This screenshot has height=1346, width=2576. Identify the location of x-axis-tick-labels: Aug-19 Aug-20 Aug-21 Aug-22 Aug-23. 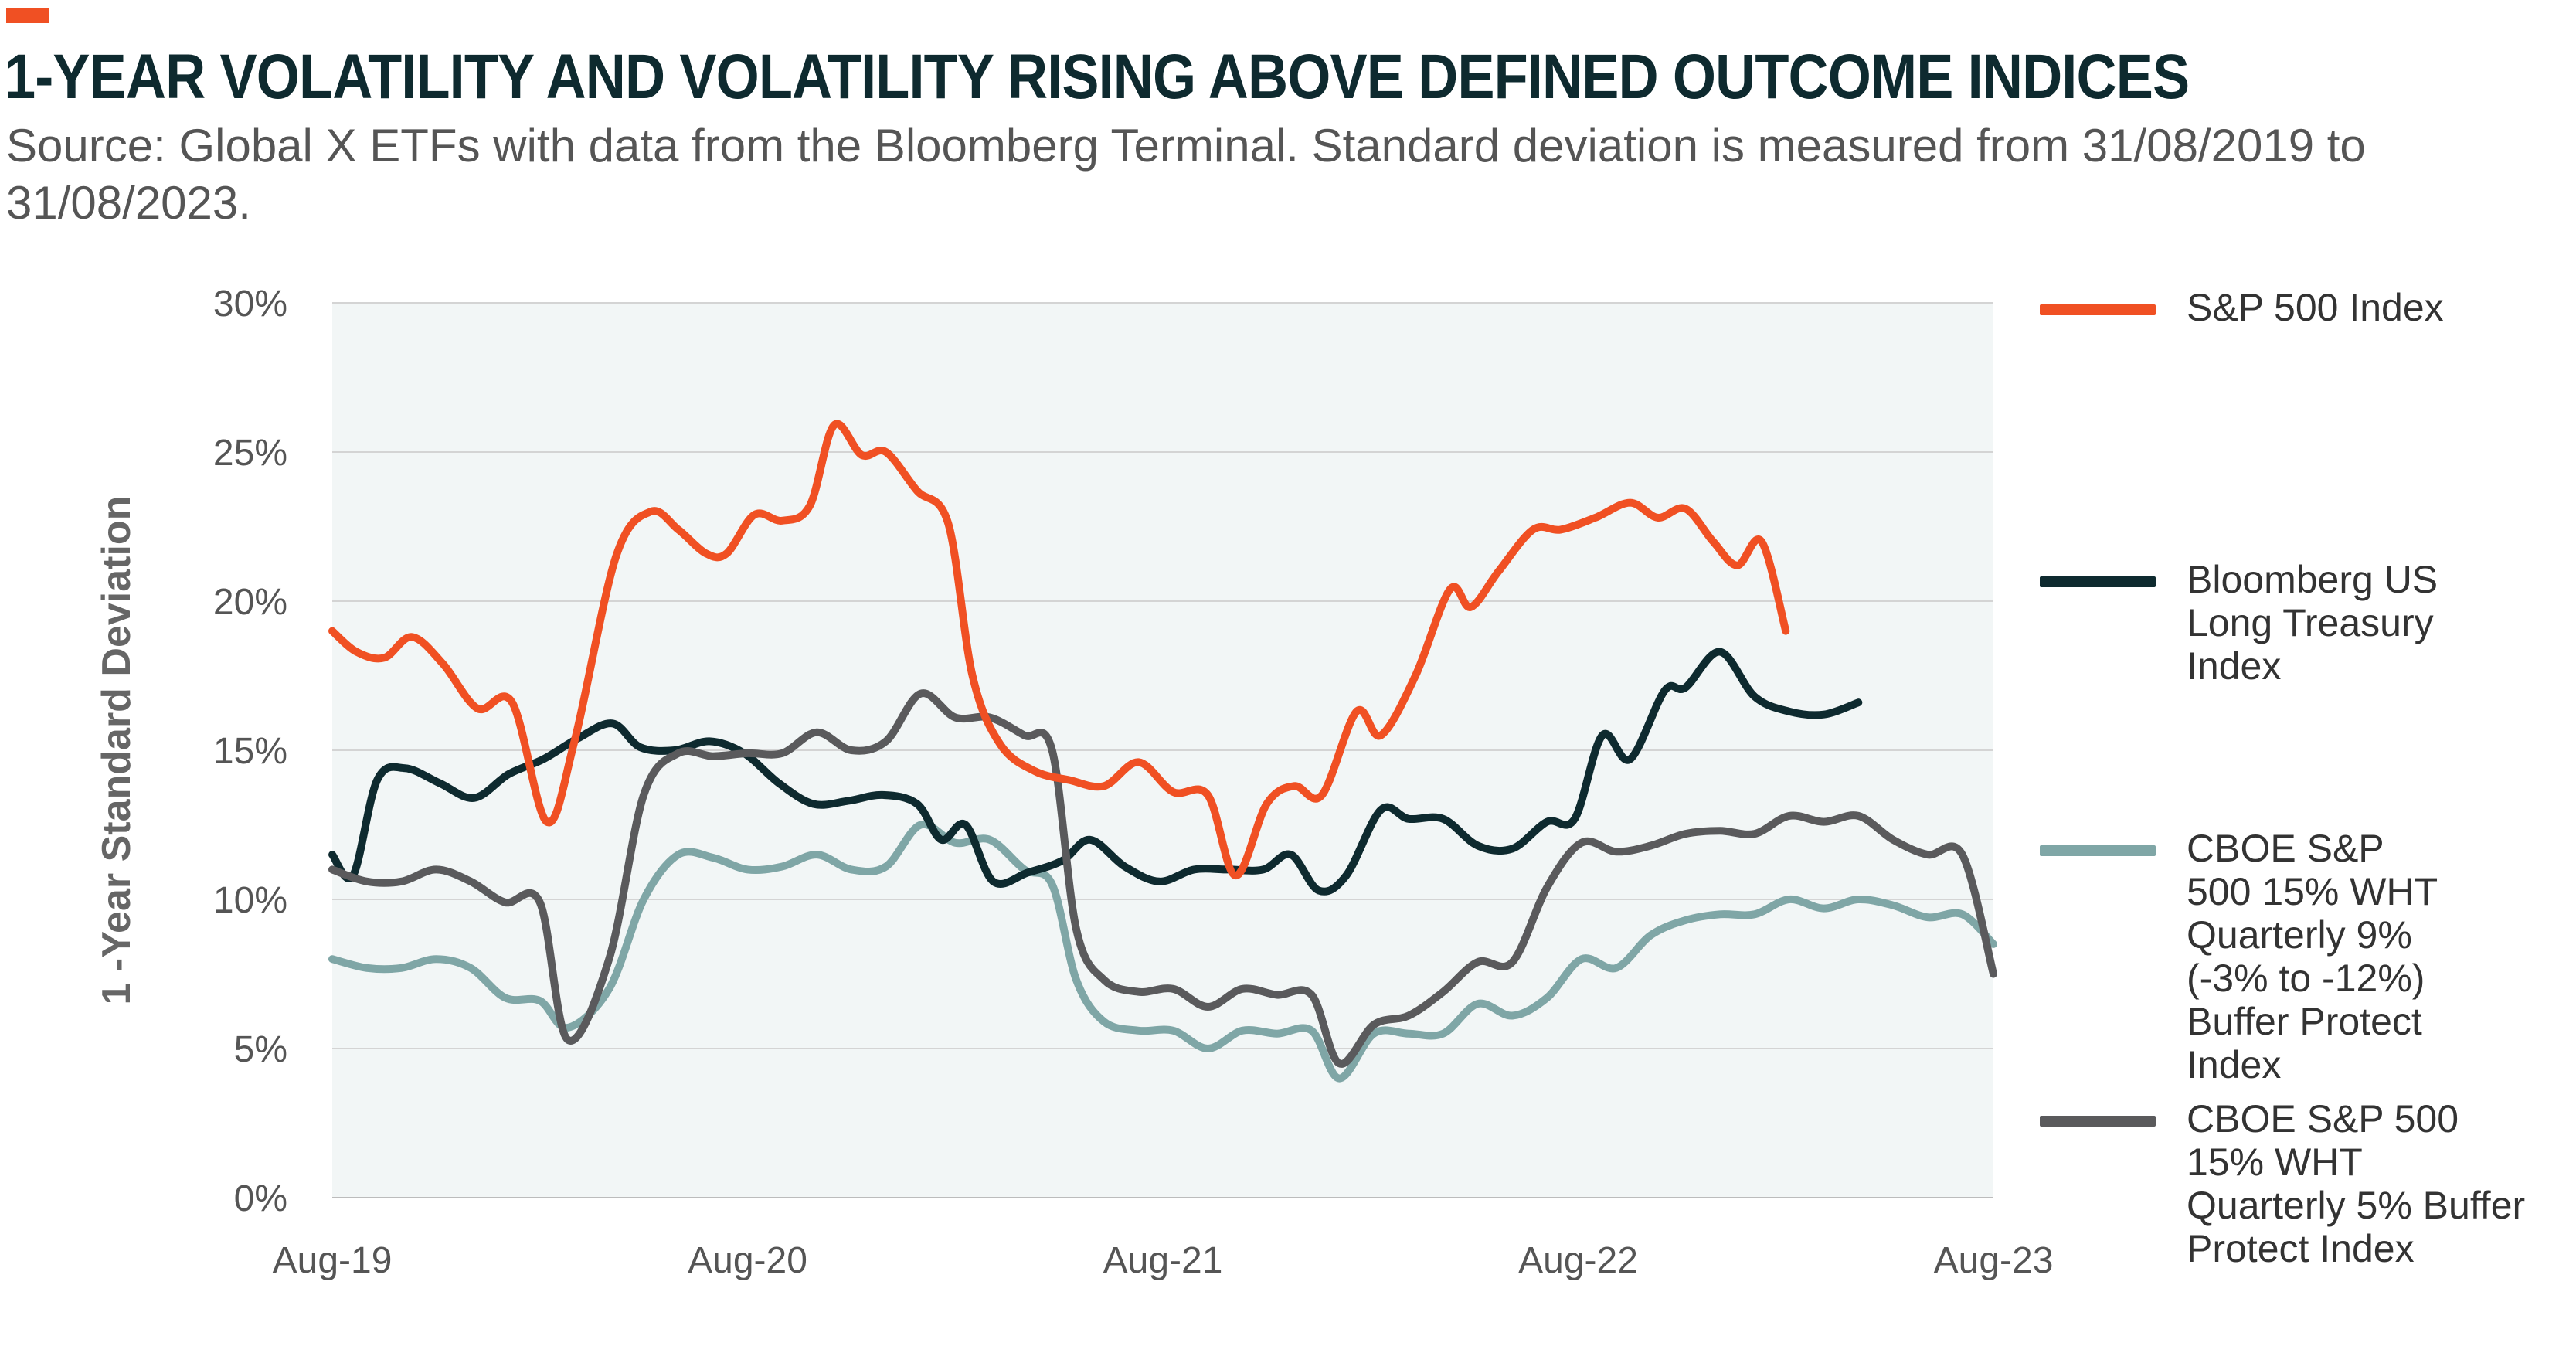
(1163, 1260).